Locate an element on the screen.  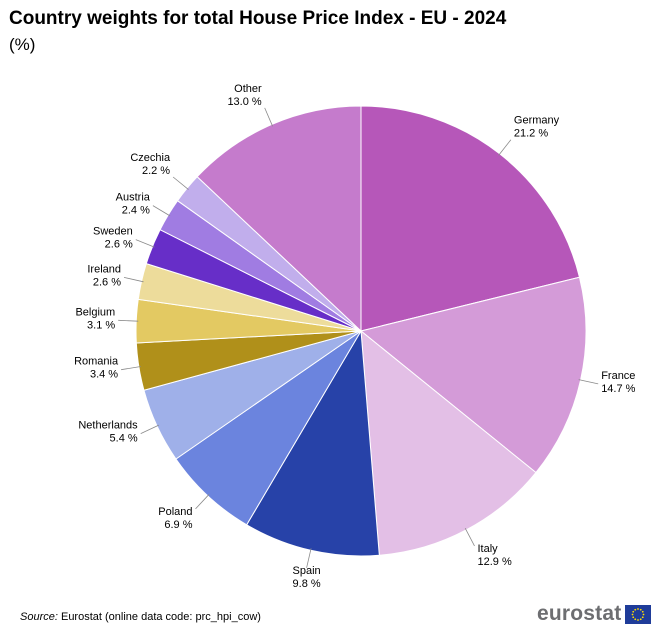
slice-label-romania: Romania is located at coordinates (96, 362).